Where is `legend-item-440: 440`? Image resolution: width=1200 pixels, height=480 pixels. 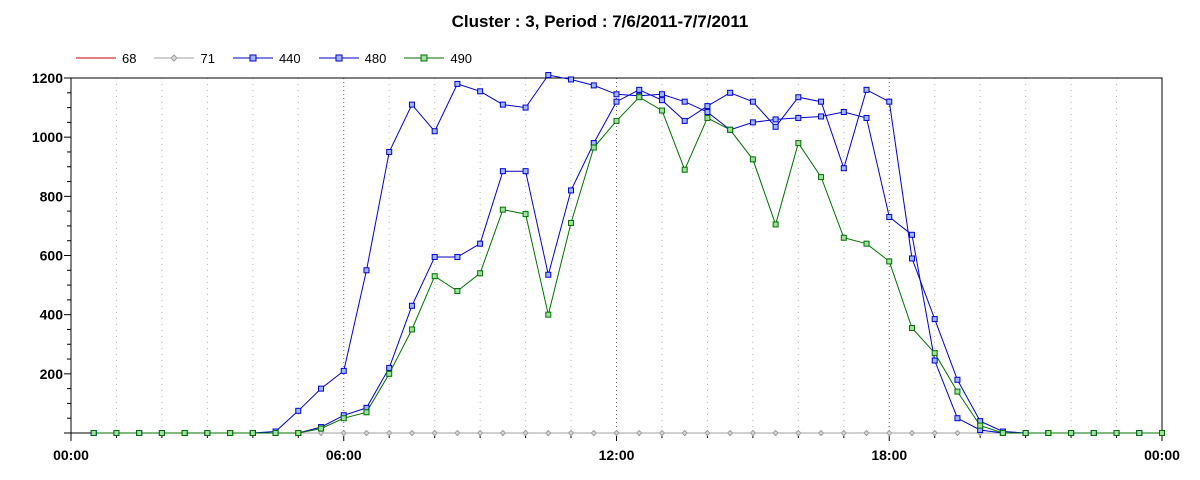 legend-item-440: 440 is located at coordinates (266, 58).